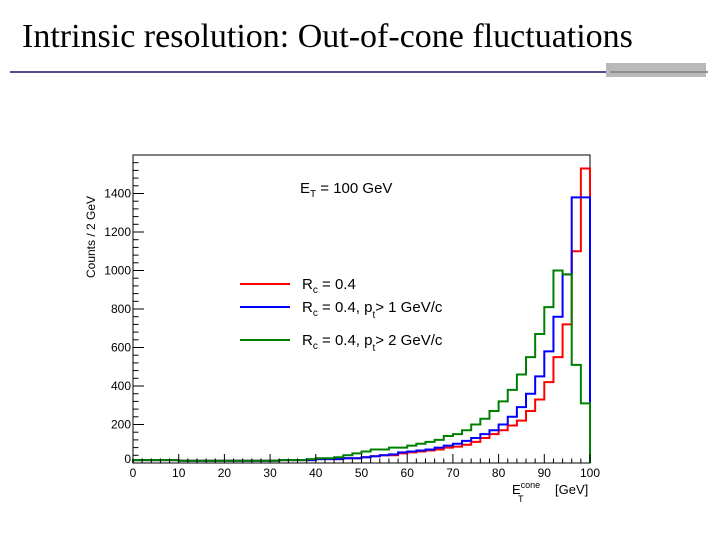 This screenshot has width=720, height=540. What do you see at coordinates (346, 190) in the screenshot?
I see `energy-annotation: ET = 100 GeV` at bounding box center [346, 190].